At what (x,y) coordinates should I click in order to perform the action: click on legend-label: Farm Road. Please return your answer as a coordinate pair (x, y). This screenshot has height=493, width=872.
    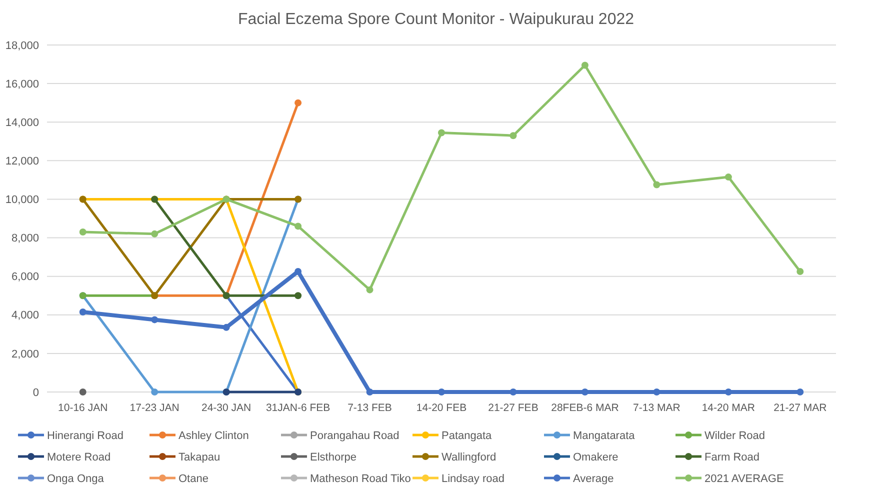
    Looking at the image, I should click on (732, 457).